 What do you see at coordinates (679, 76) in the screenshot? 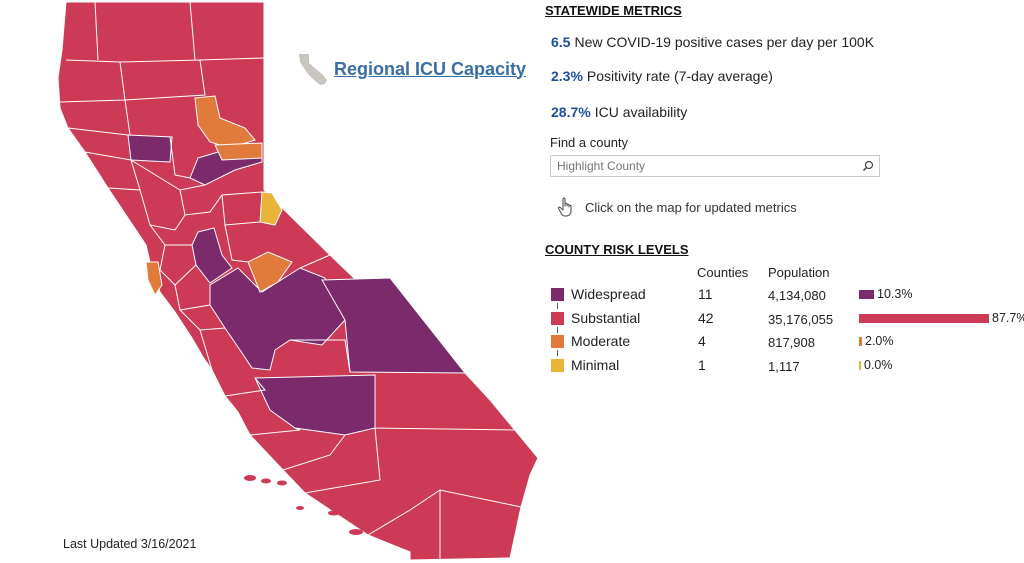
I see `metric-positivity-label: Positivity rate (7-day average)` at bounding box center [679, 76].